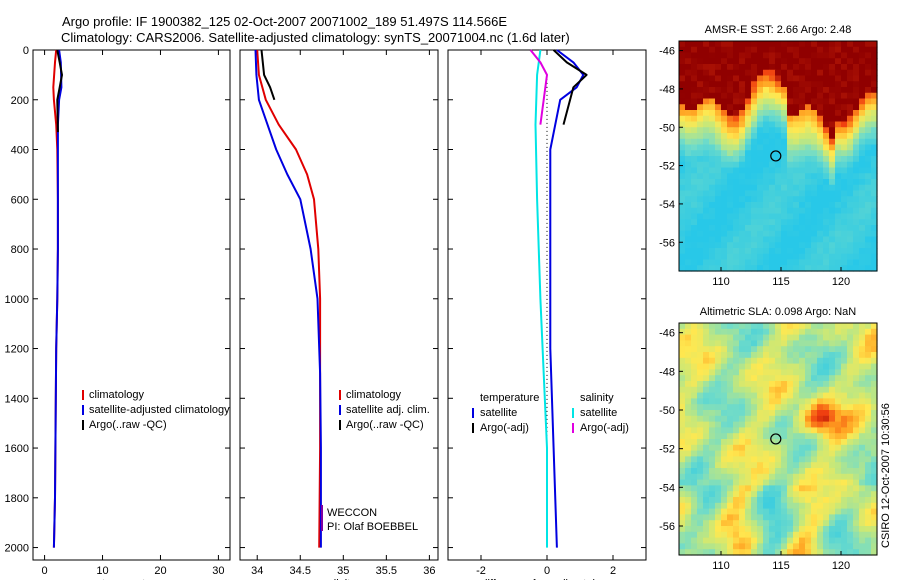  I want to click on legend-entry: satellite, so click(598, 413).